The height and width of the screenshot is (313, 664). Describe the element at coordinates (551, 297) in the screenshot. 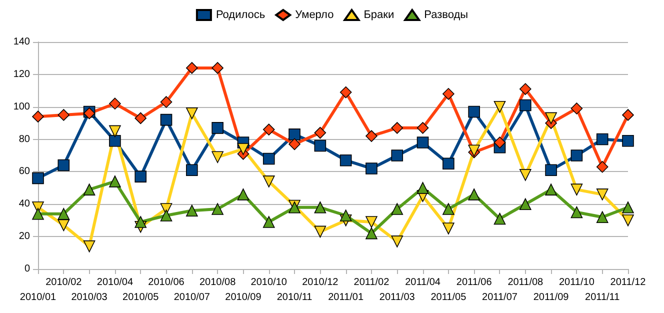

I see `x-tick-label: 2011/09` at that location.